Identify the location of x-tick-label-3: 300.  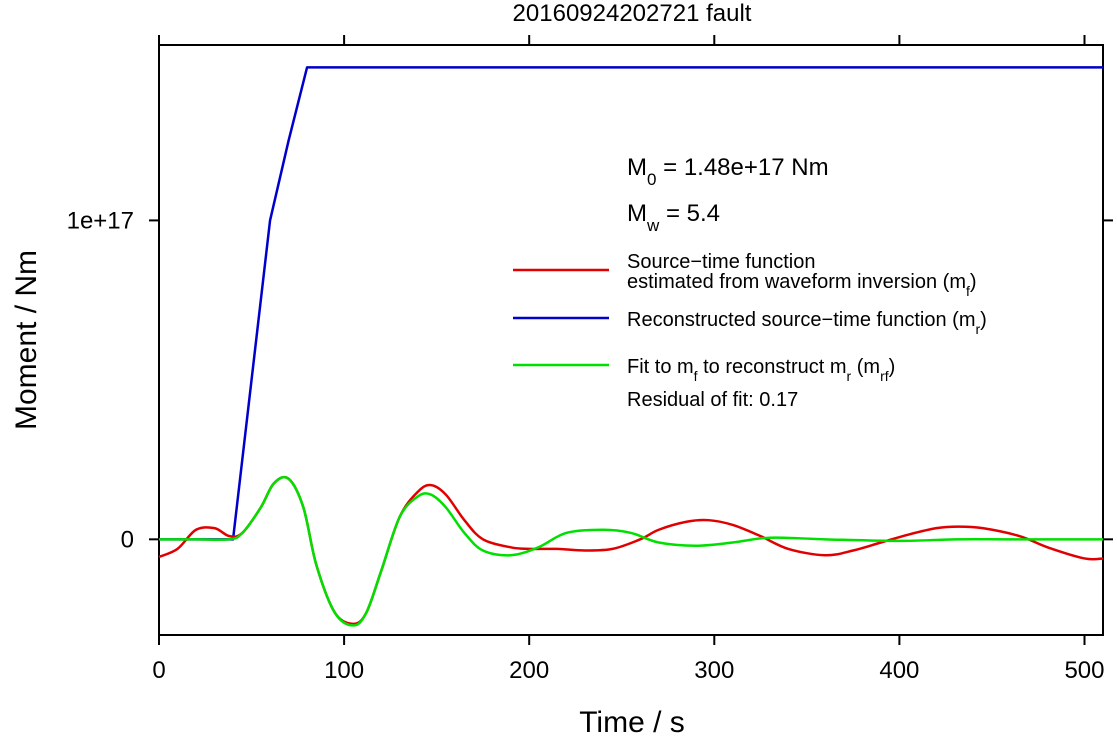
(714, 670).